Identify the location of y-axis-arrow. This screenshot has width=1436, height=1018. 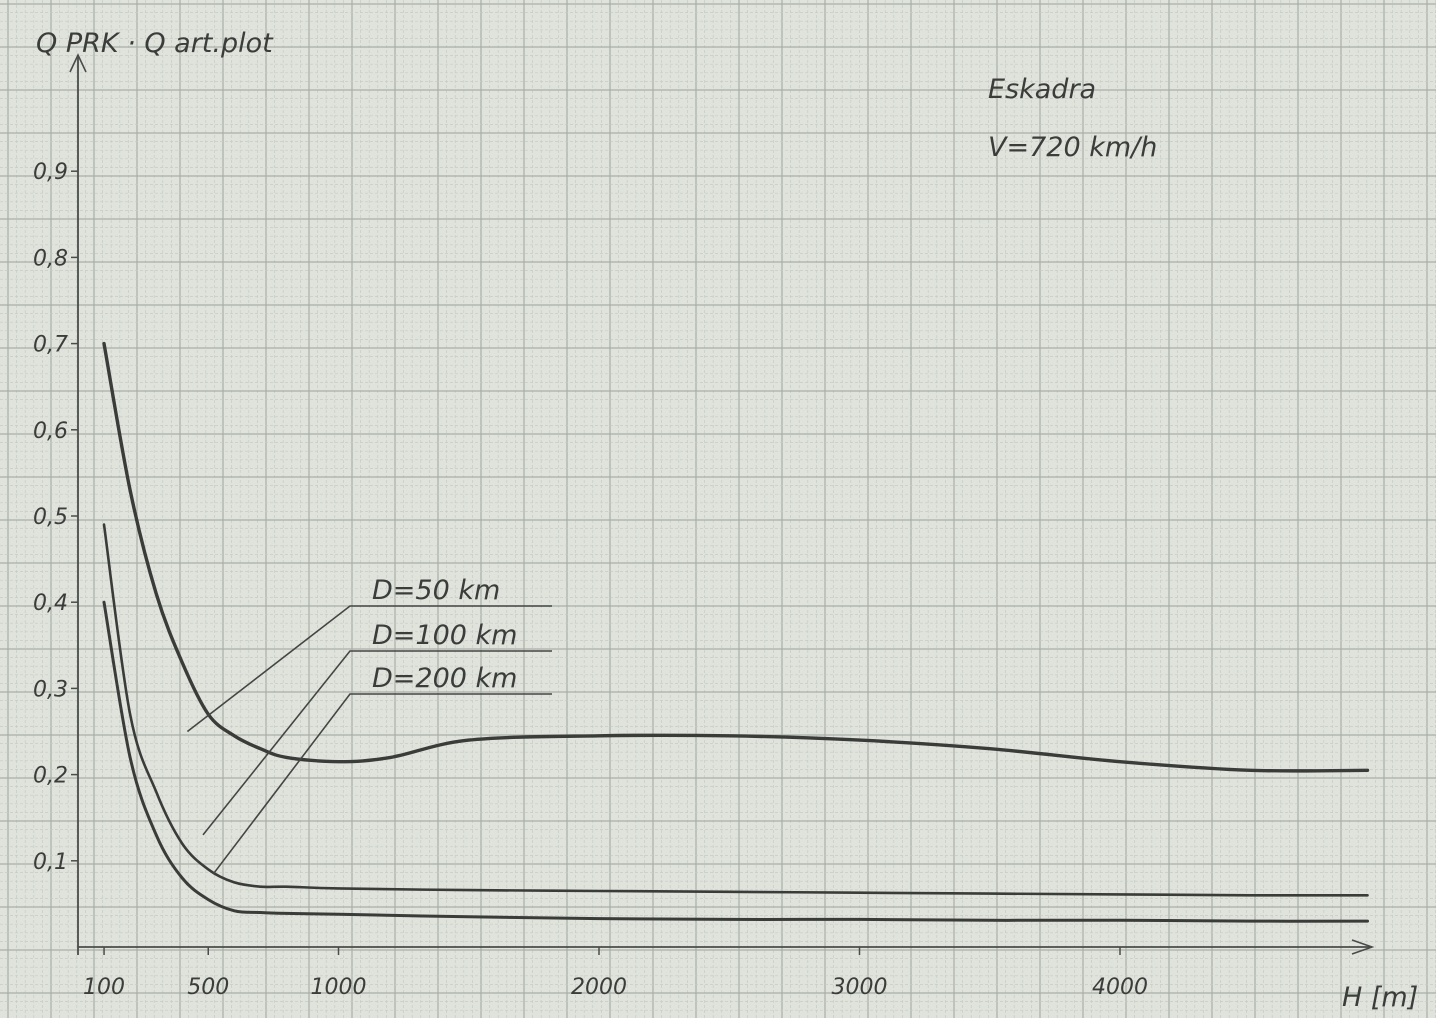
(78, 63).